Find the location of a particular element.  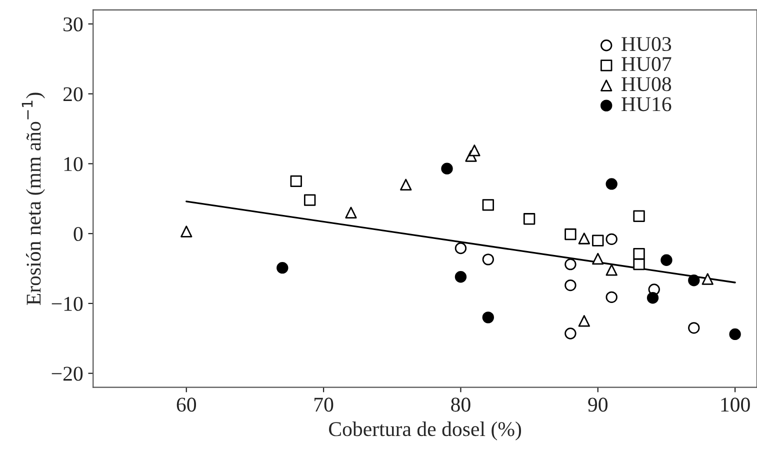

x-tick-label: 100 is located at coordinates (735, 405).